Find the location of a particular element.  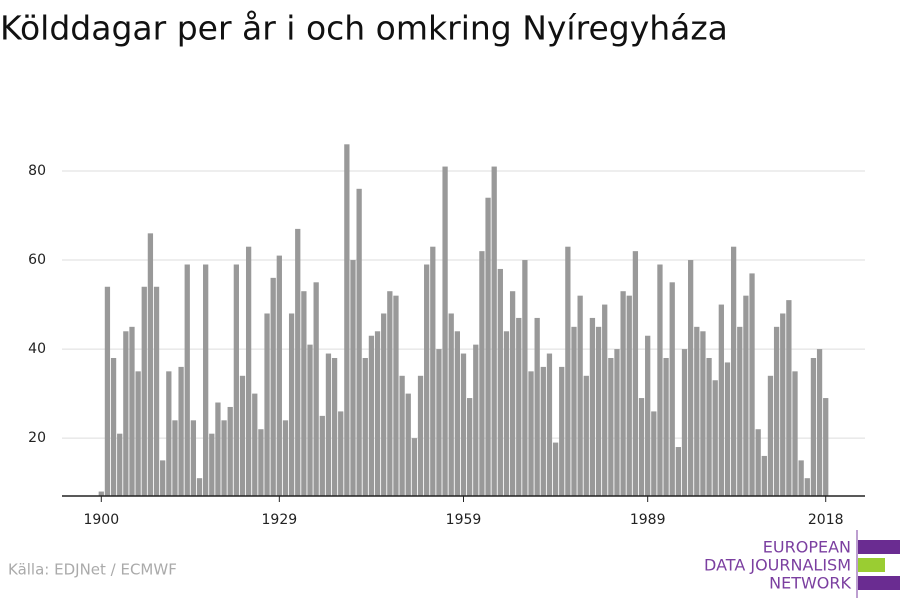

logo-text: DATA JOURNALISM is located at coordinates (777, 565).